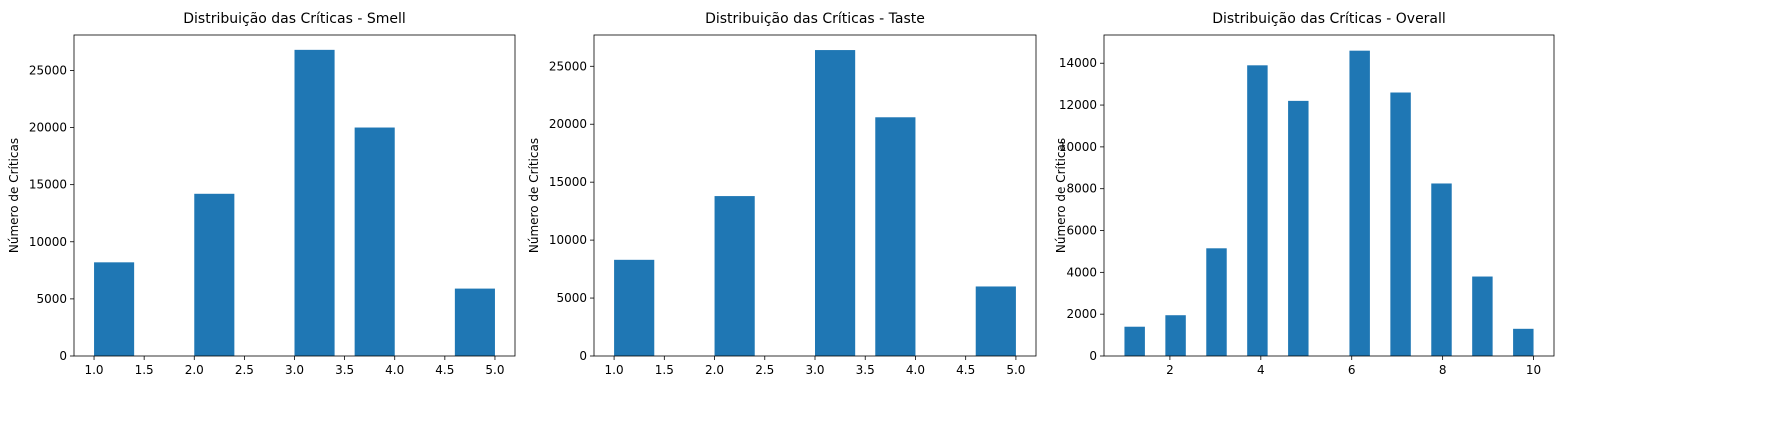  What do you see at coordinates (1078, 147) in the screenshot?
I see `y-tick-label-overall: 10000` at bounding box center [1078, 147].